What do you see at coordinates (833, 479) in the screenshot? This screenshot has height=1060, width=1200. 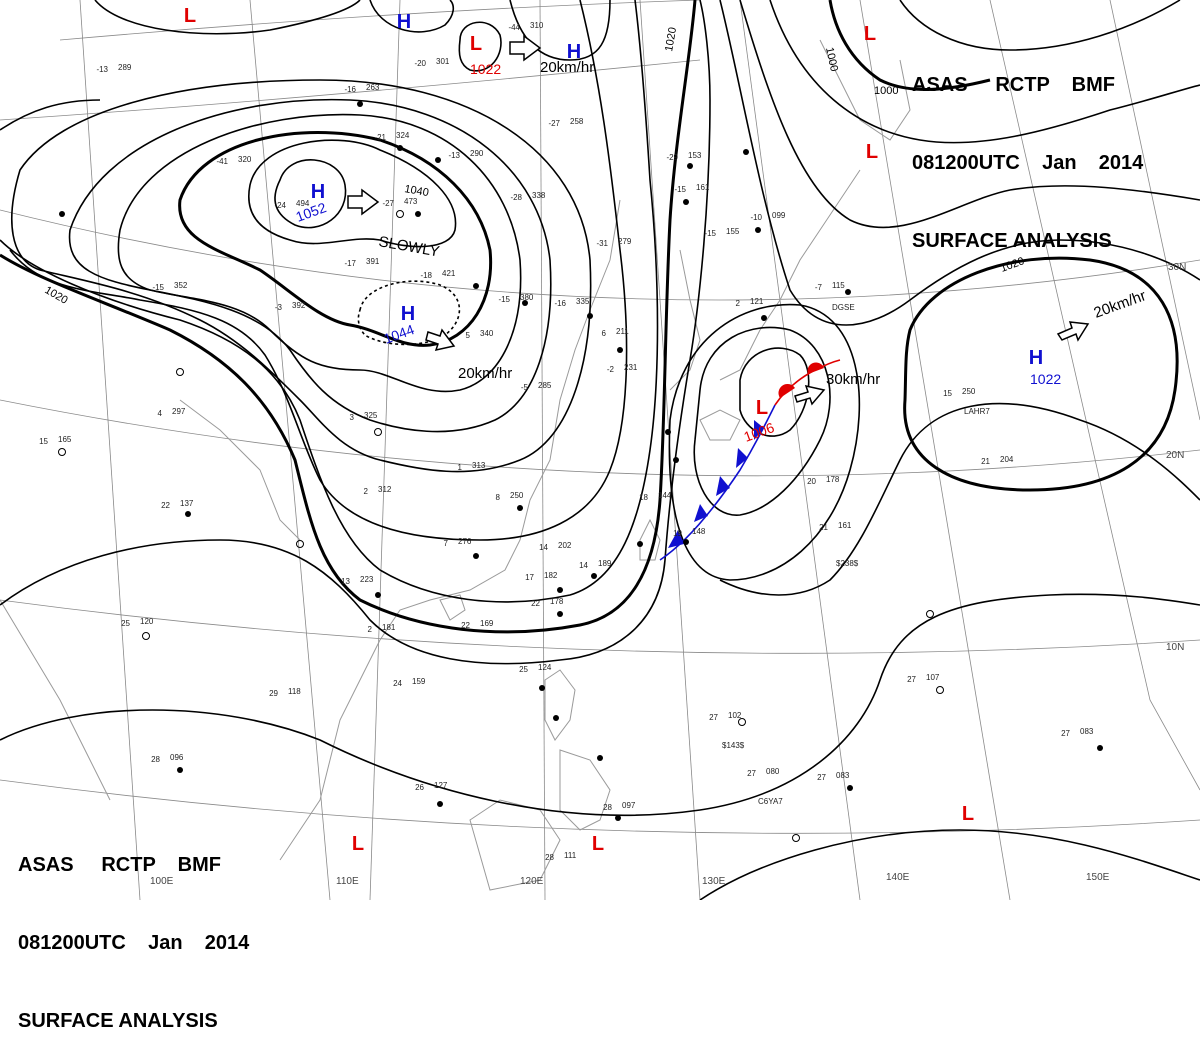 I see `station-pressure: 178` at bounding box center [833, 479].